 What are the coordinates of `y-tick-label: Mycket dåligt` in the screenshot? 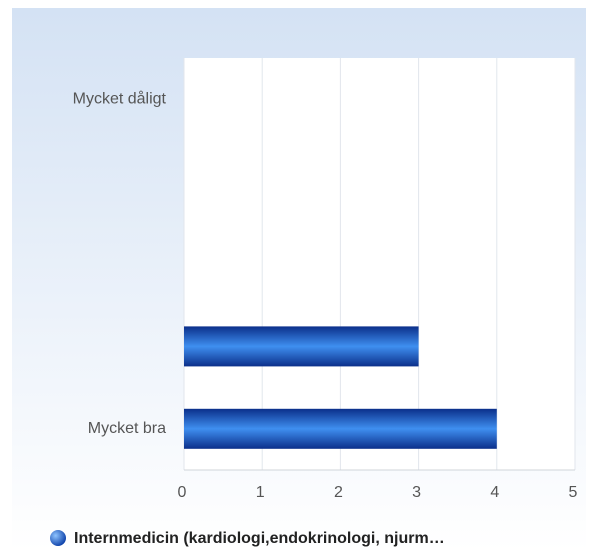 It's located at (120, 98).